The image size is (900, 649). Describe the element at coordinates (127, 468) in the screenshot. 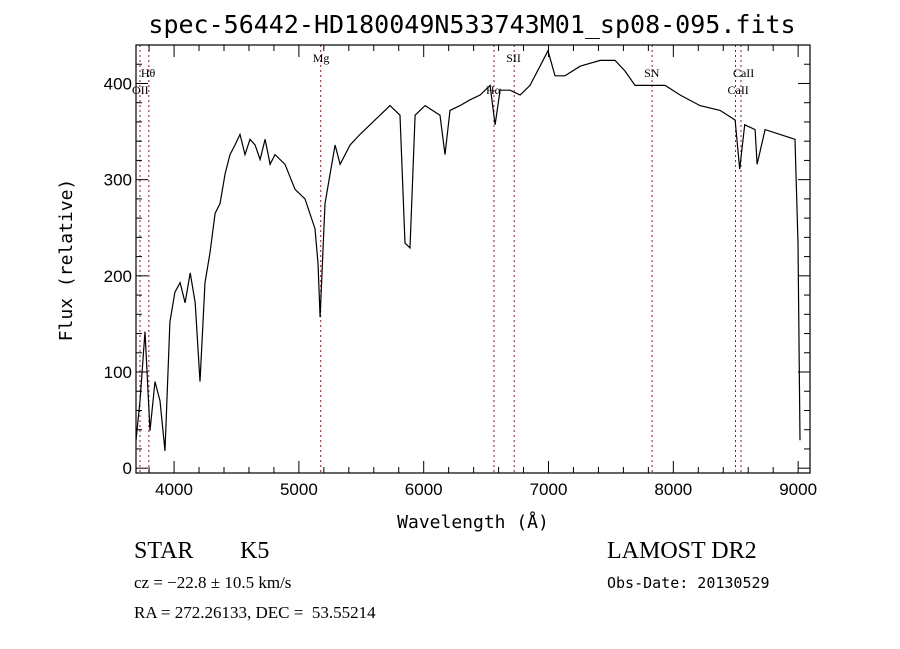

I see `y-tick-label: 0` at that location.